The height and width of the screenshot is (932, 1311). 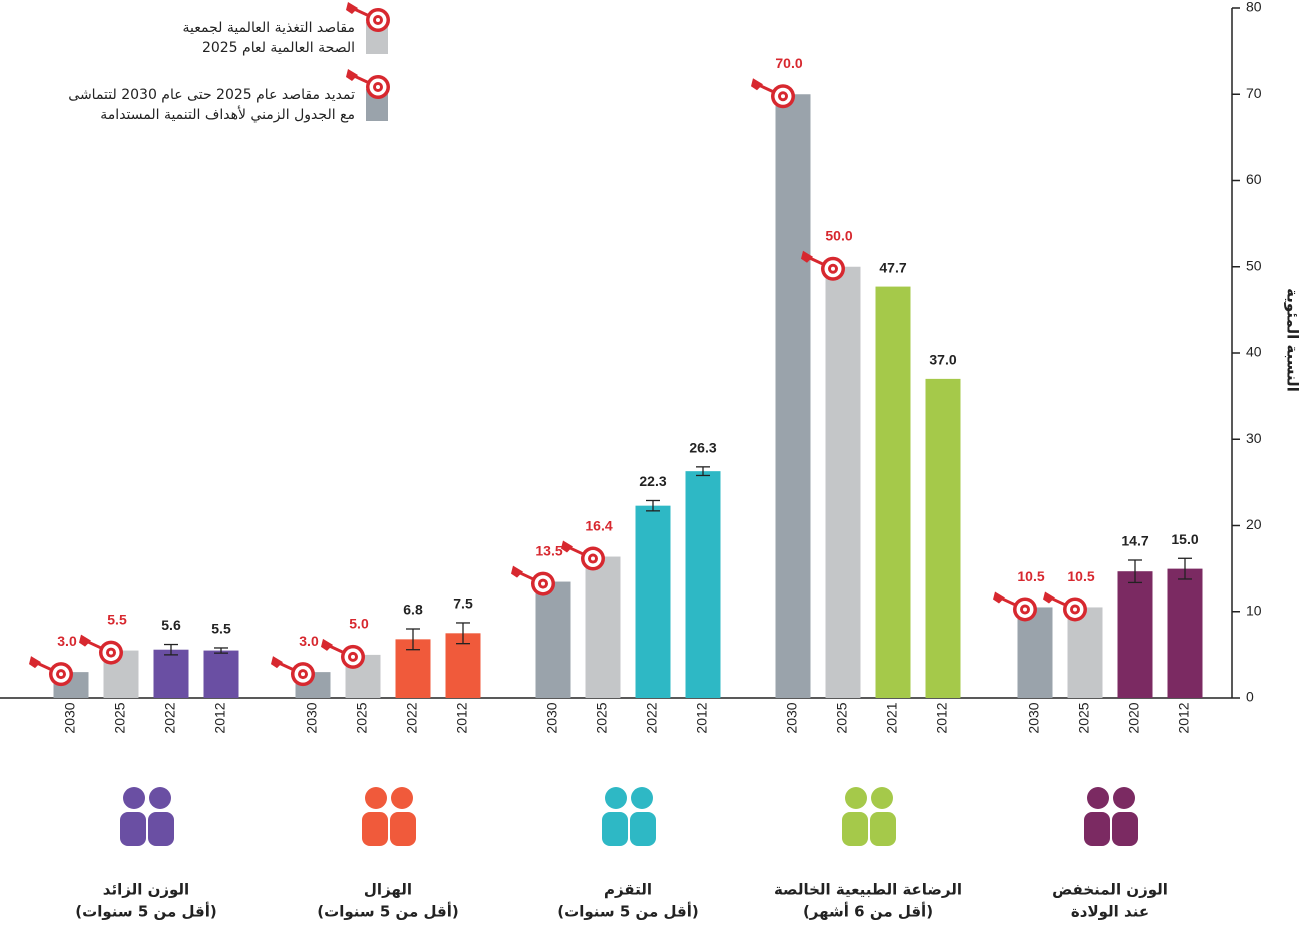 I want to click on value-label: 5.0, so click(x=359, y=624).